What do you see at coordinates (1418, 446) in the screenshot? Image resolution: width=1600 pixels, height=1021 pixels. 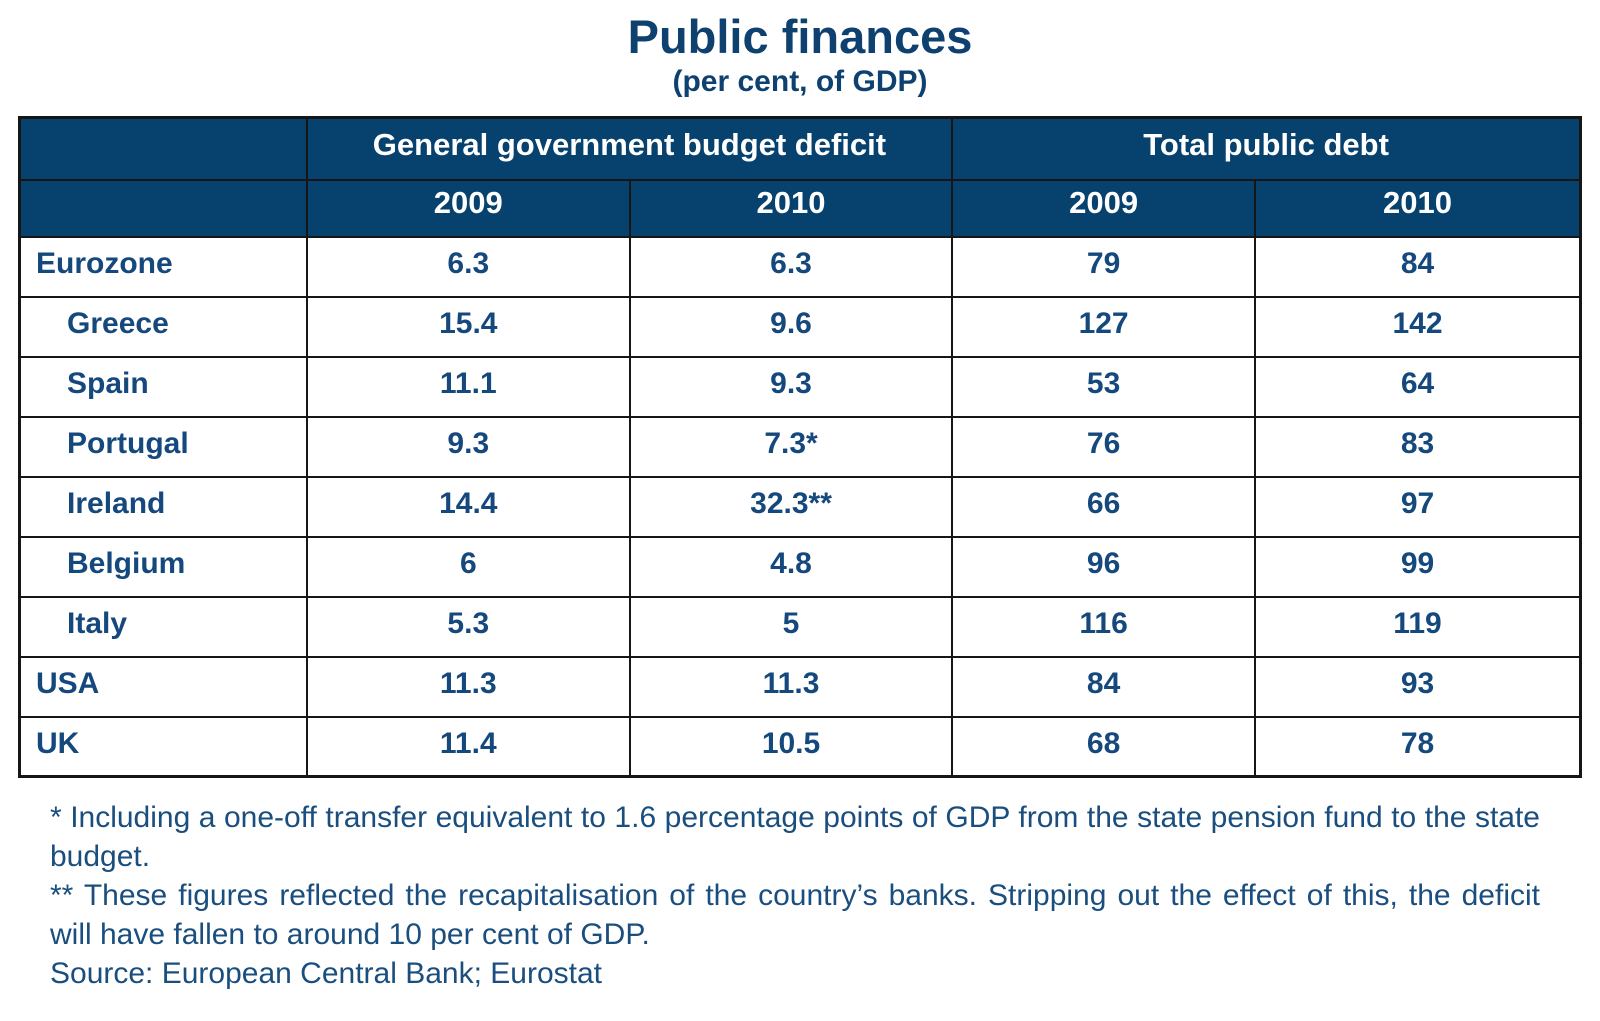 I see `debt-2010-value: 83` at bounding box center [1418, 446].